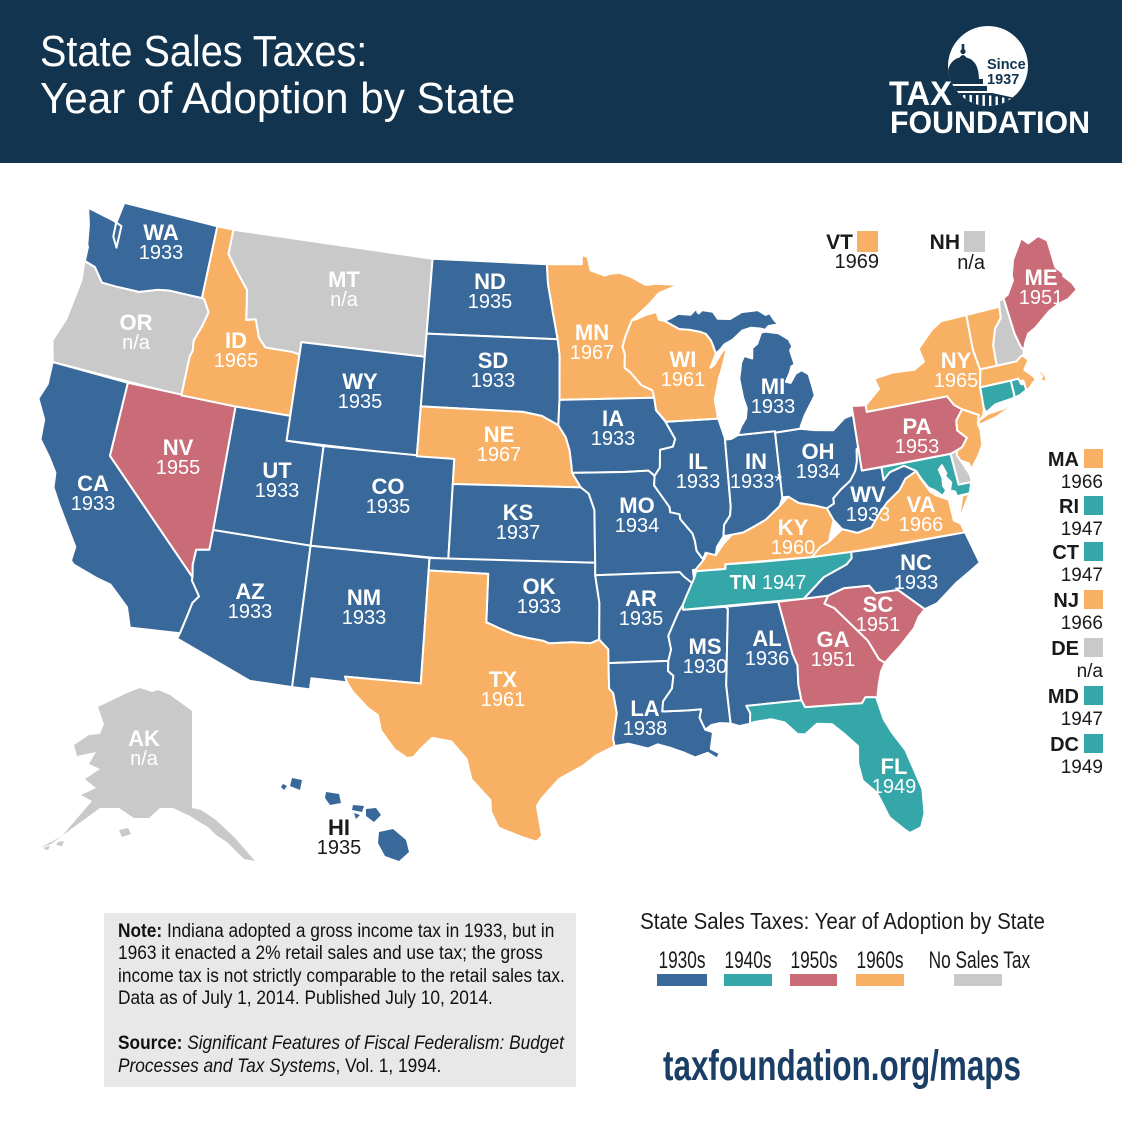  Describe the element at coordinates (144, 738) in the screenshot. I see `svg-text: AK` at that location.